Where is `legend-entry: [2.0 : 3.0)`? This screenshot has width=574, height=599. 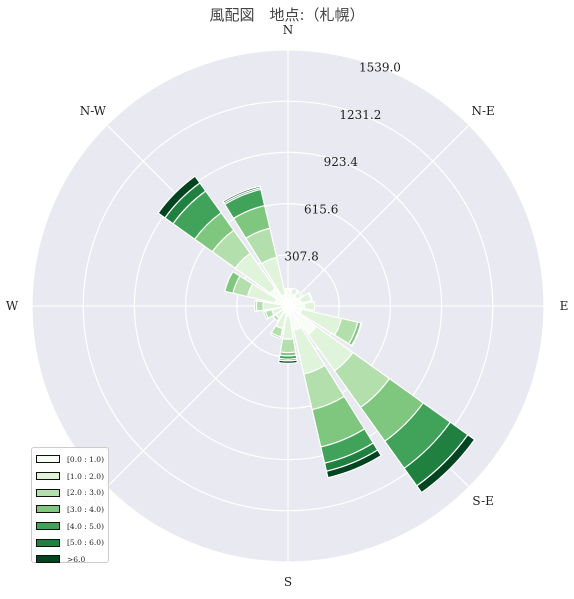
legend-entry: [2.0 : 3.0) is located at coordinates (70, 492).